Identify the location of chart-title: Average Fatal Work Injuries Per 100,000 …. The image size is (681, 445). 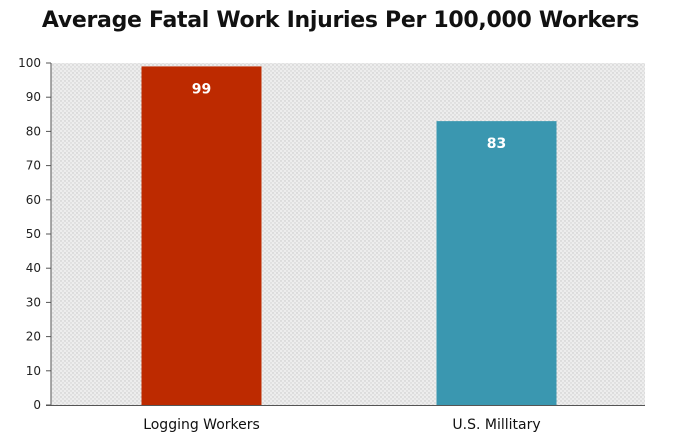
(340, 20).